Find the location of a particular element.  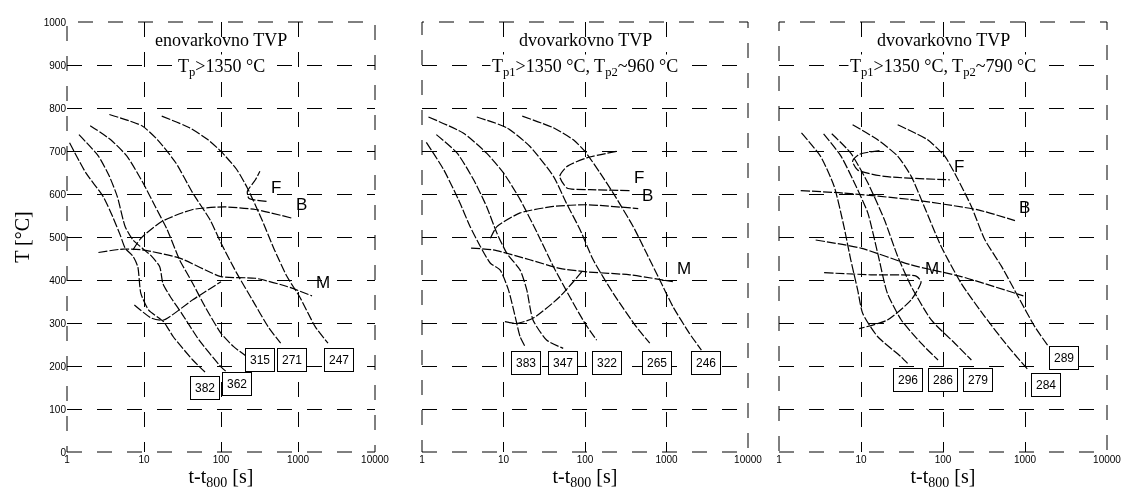

y-axis-title: T [°C] is located at coordinates (22, 237).